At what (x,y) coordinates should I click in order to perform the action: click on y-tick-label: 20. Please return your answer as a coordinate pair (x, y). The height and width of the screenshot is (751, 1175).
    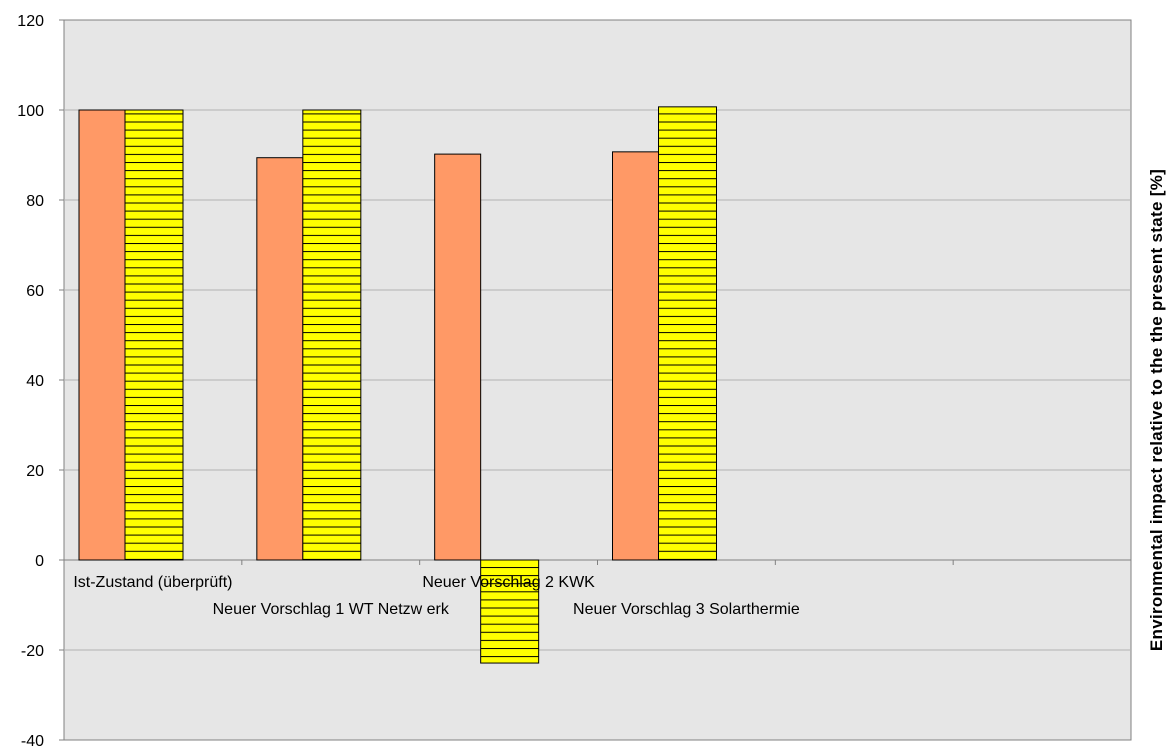
    Looking at the image, I should click on (35, 471).